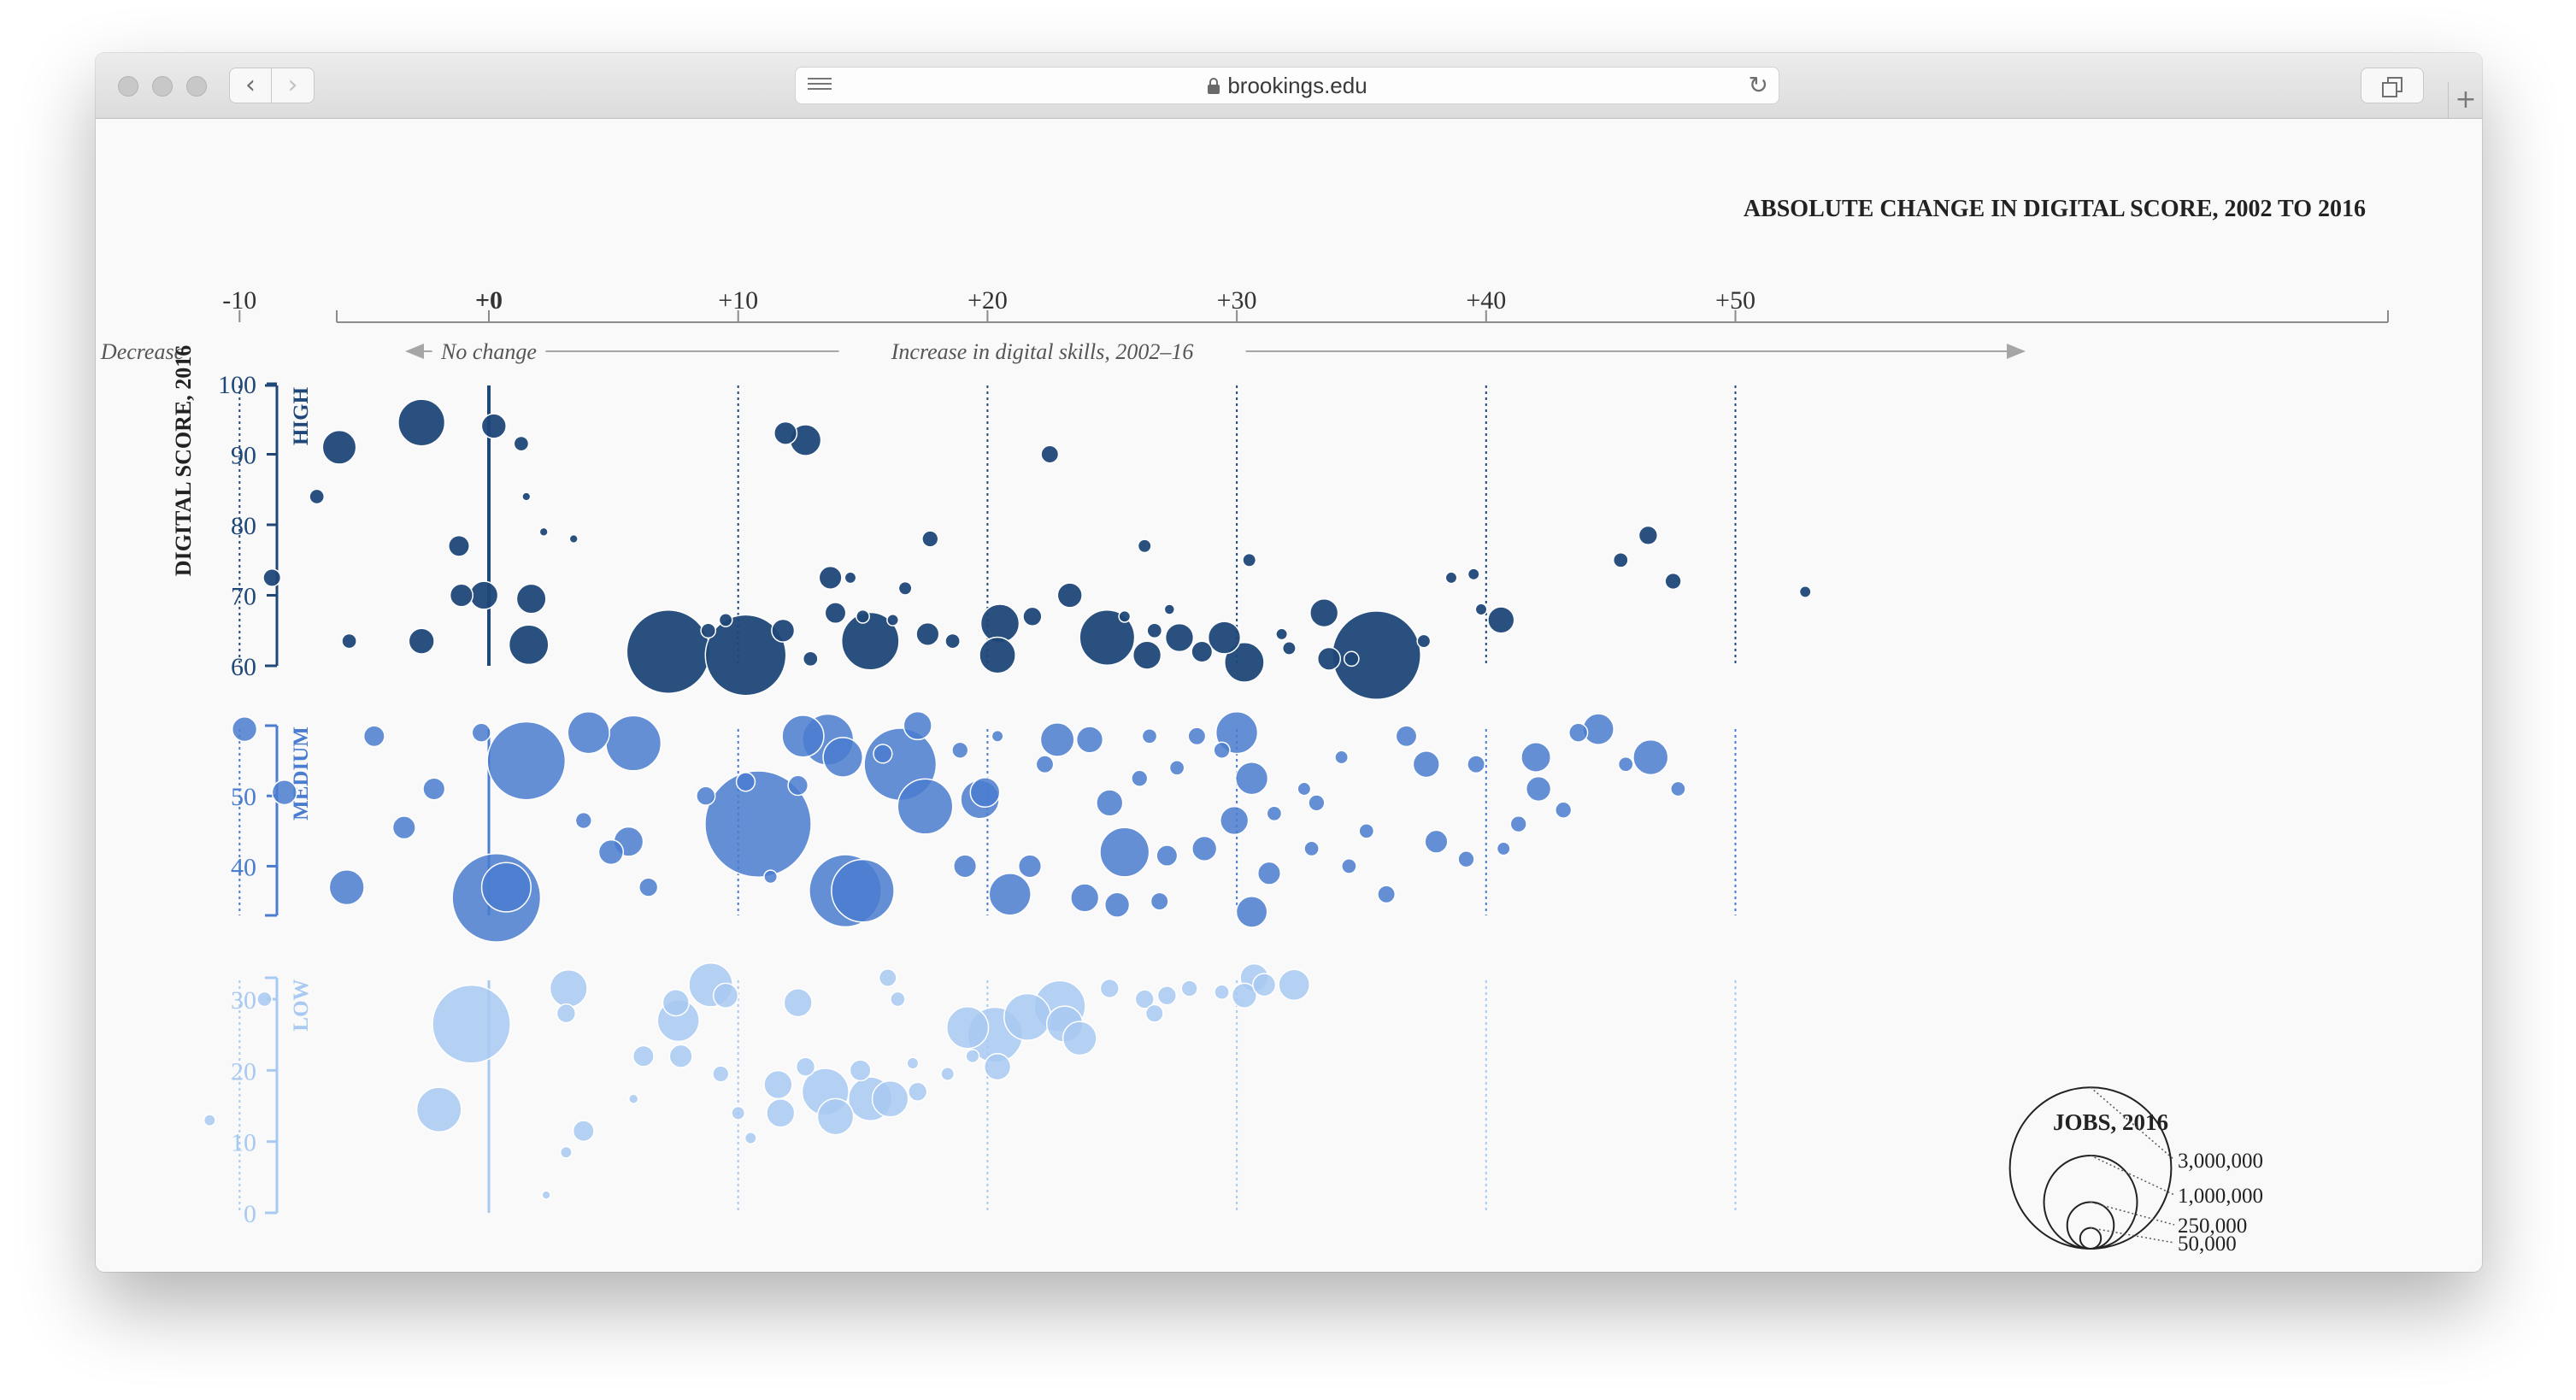  What do you see at coordinates (301, 773) in the screenshot?
I see `medium-band-label: MEDIUM` at bounding box center [301, 773].